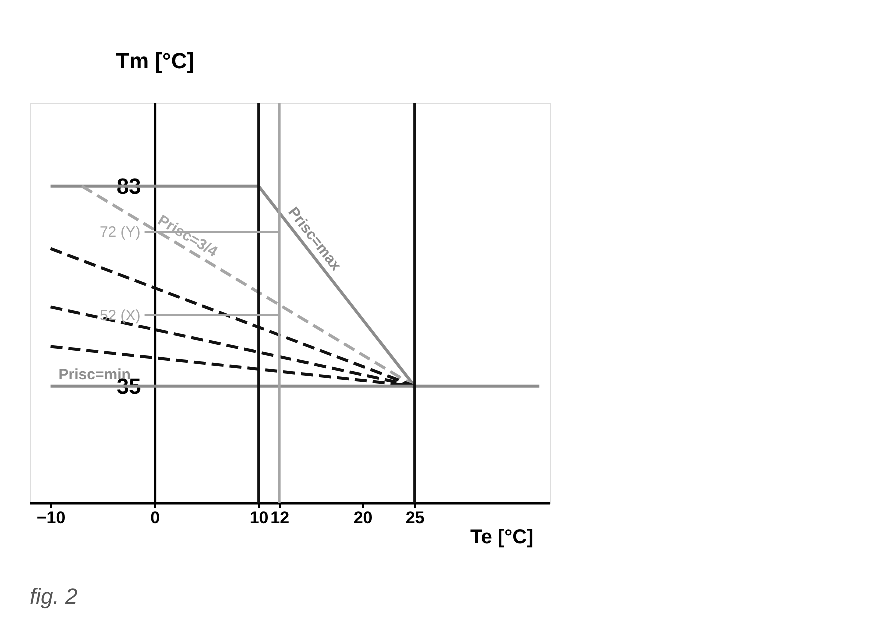 The height and width of the screenshot is (627, 890). Describe the element at coordinates (155, 61) in the screenshot. I see `y-axis-title: Tm [°C]` at that location.